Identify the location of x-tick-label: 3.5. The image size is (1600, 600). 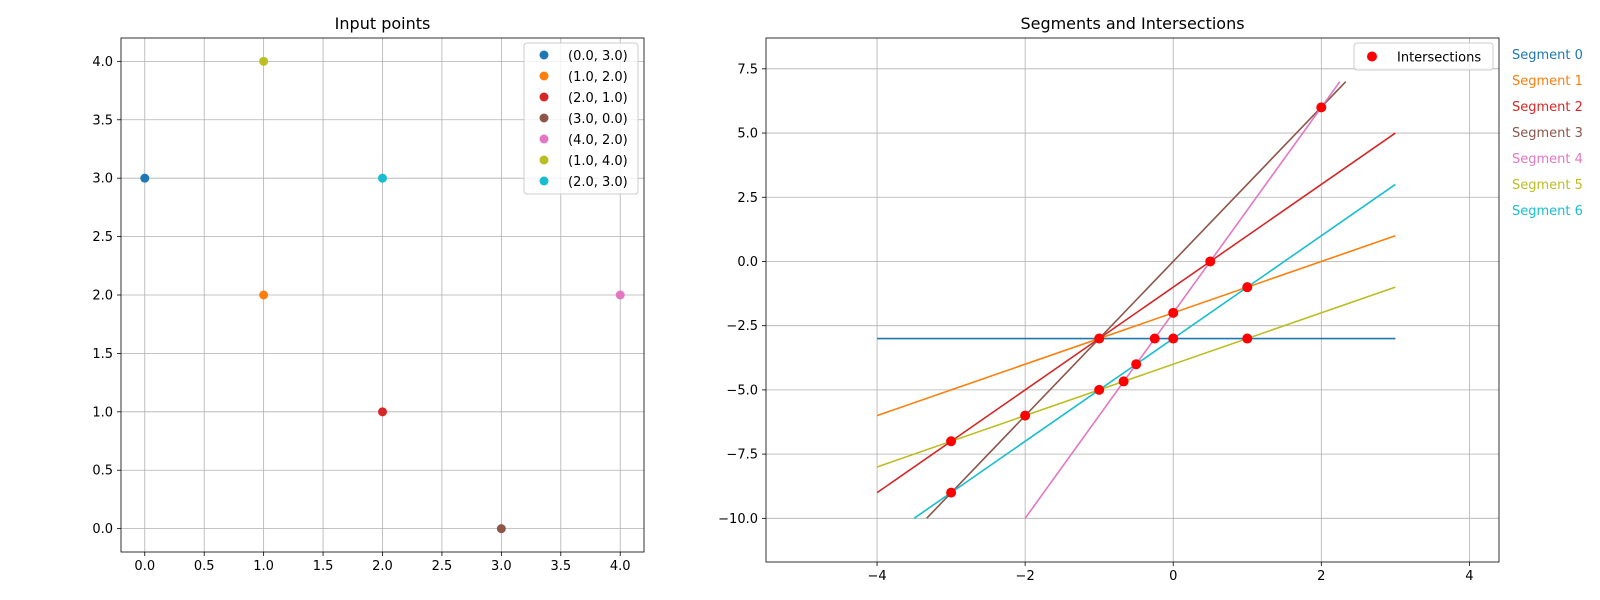
(560, 566).